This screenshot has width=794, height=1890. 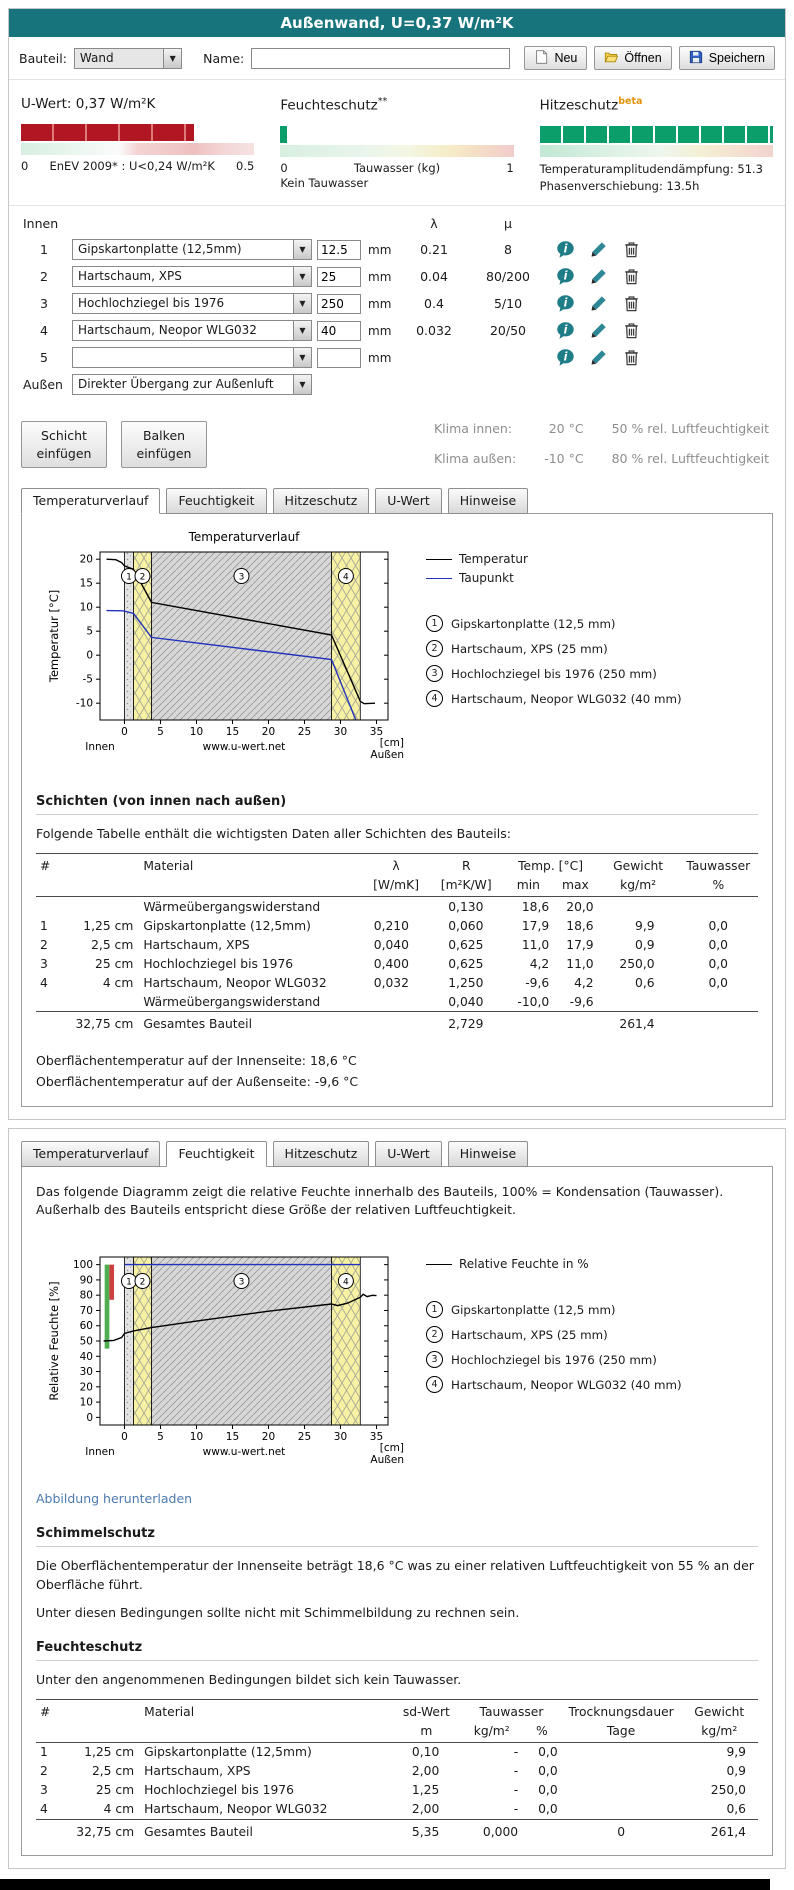 I want to click on svg-text: [cm], so click(x=392, y=743).